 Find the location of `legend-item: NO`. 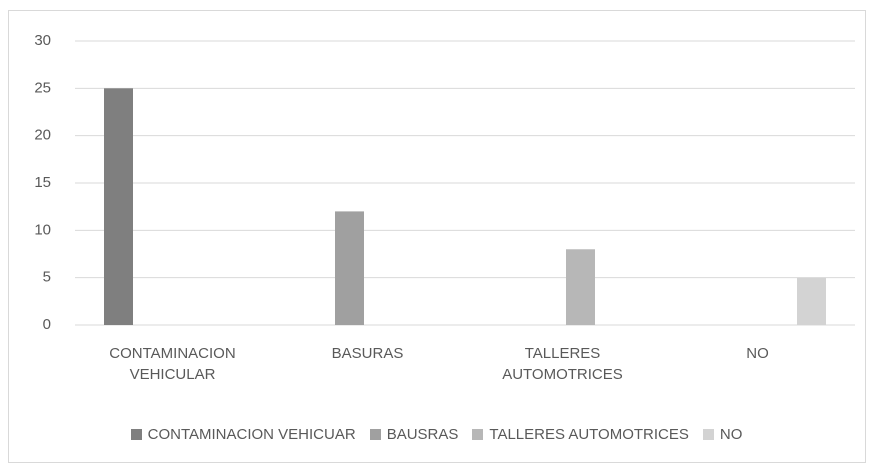

legend-item: NO is located at coordinates (722, 434).